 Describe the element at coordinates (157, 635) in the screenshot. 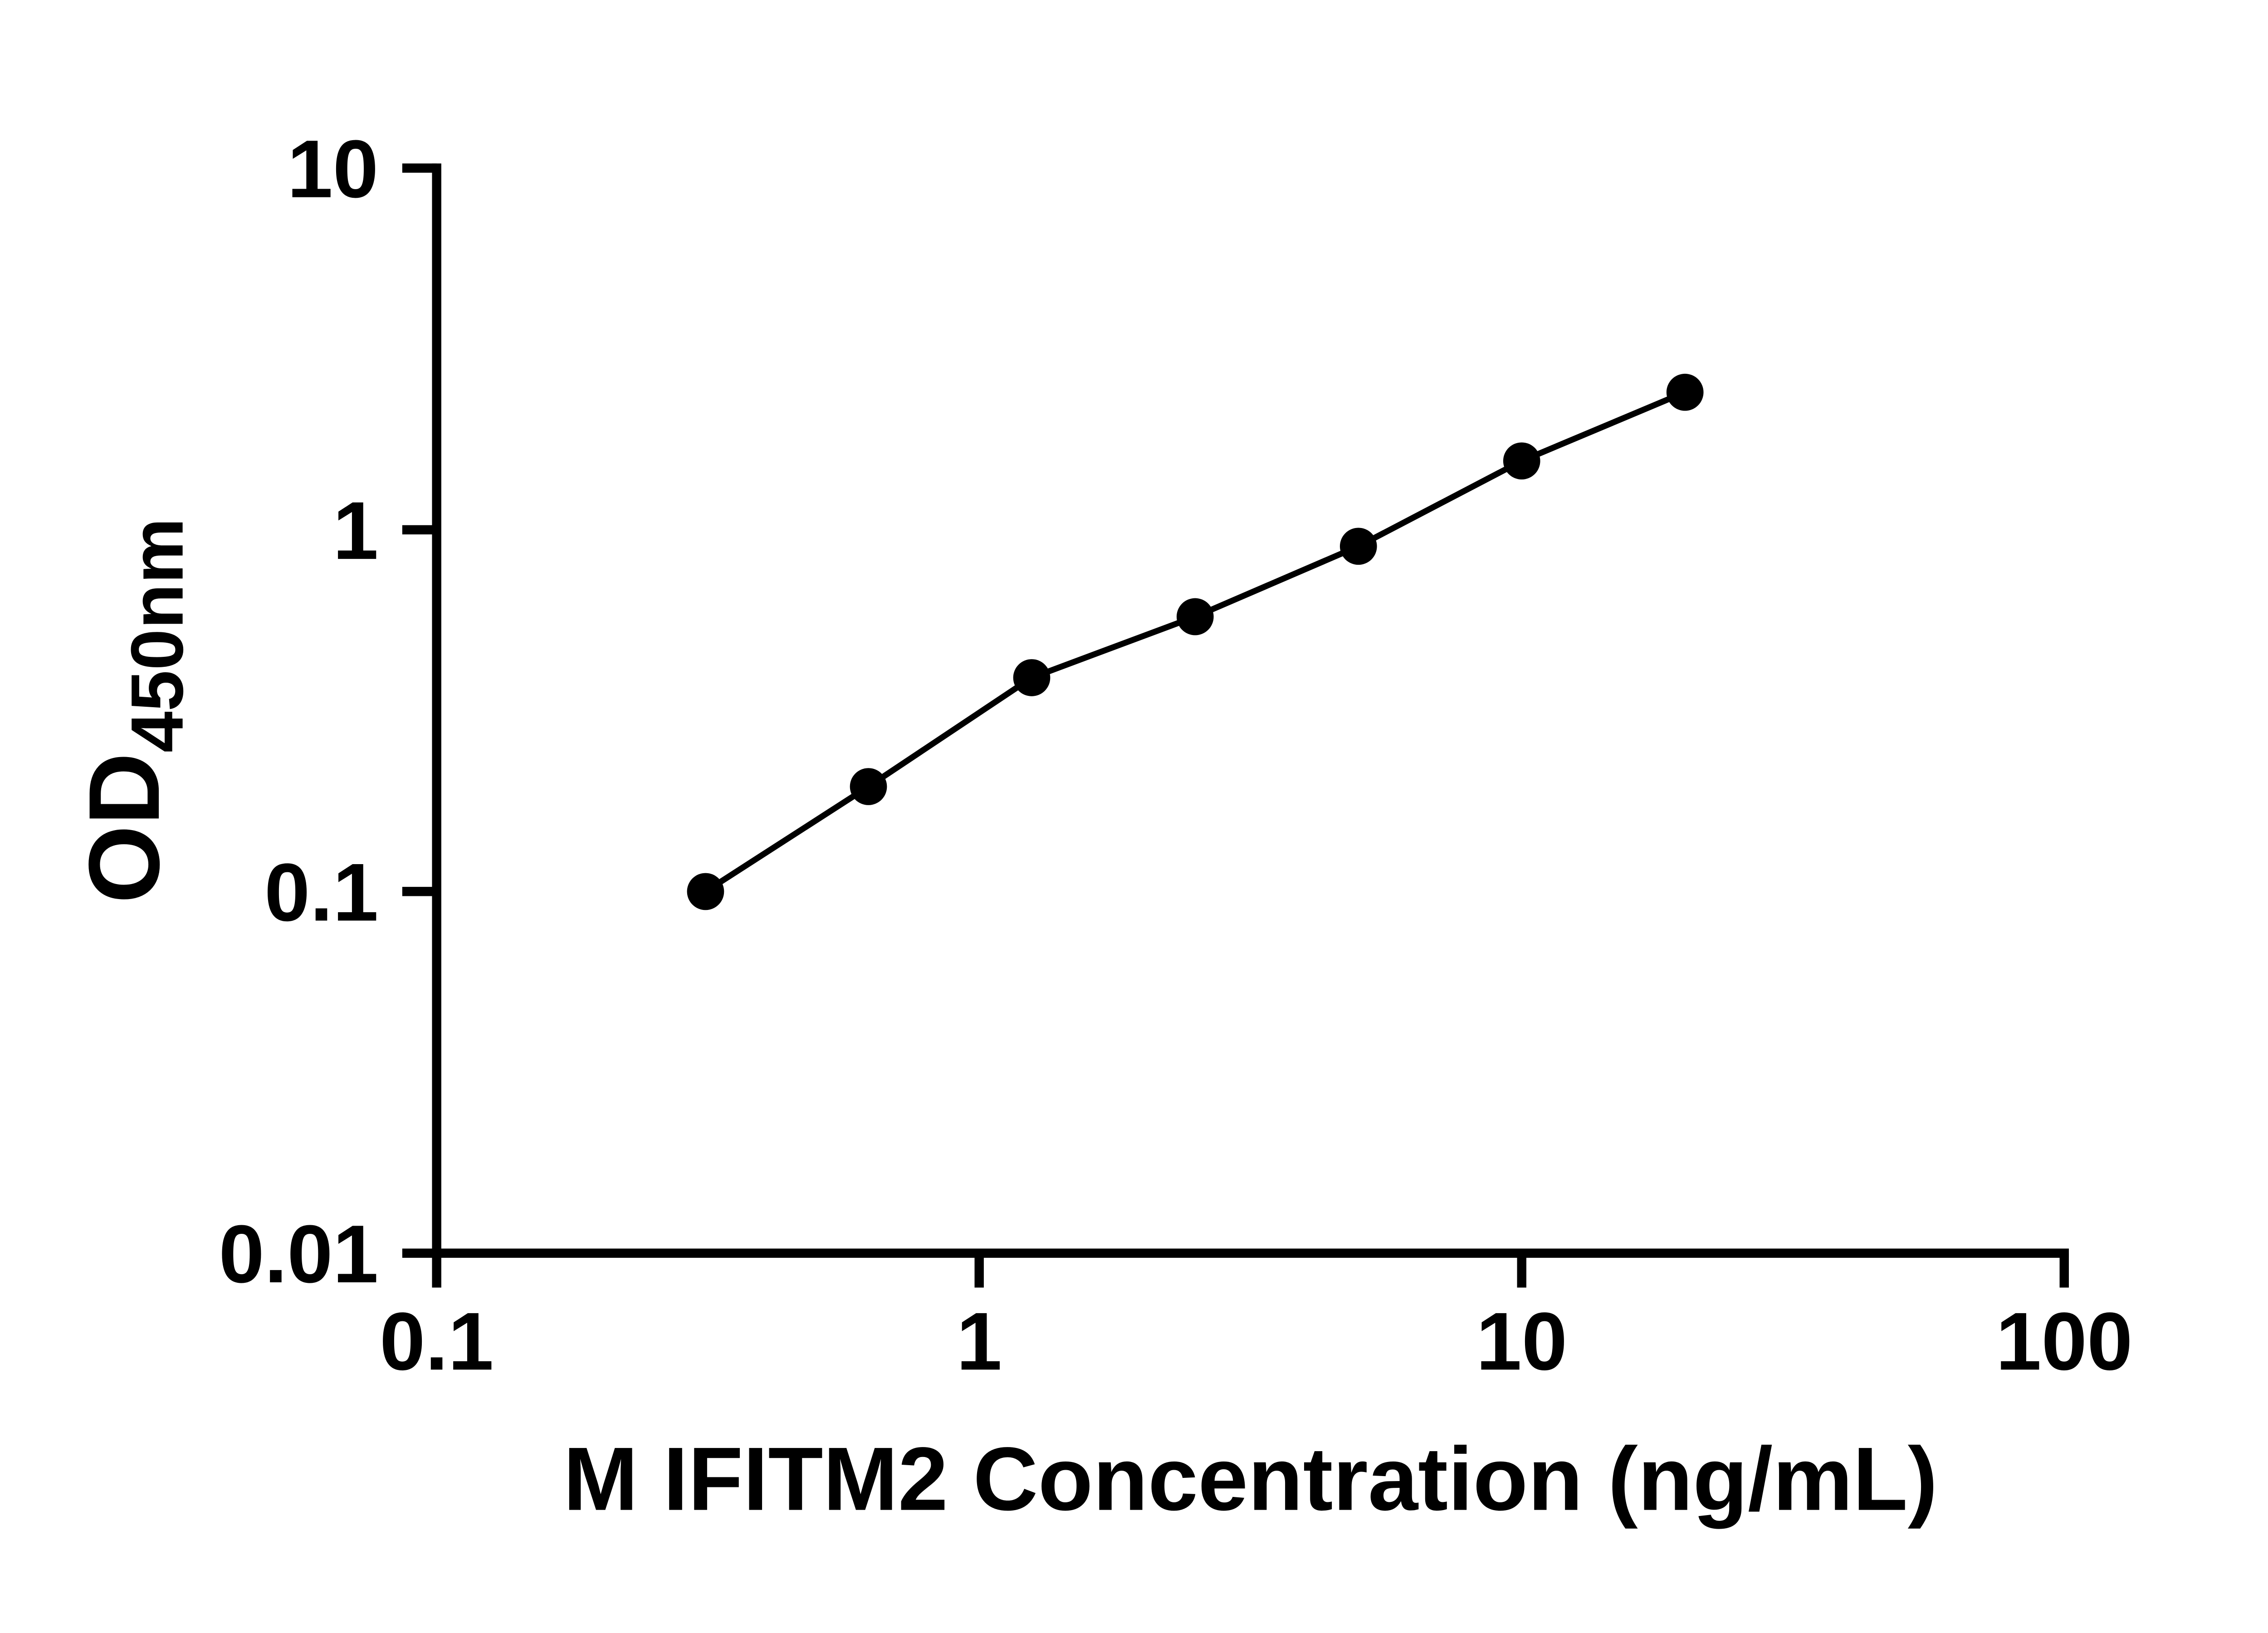

I see `y-axis-title-subscript: 450nm` at that location.